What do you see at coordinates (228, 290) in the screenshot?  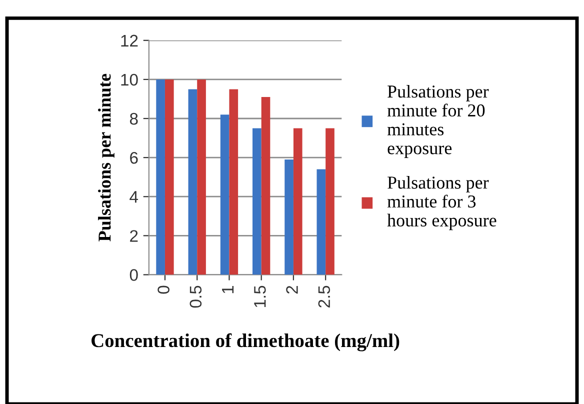 I see `x-tick-label: 1` at bounding box center [228, 290].